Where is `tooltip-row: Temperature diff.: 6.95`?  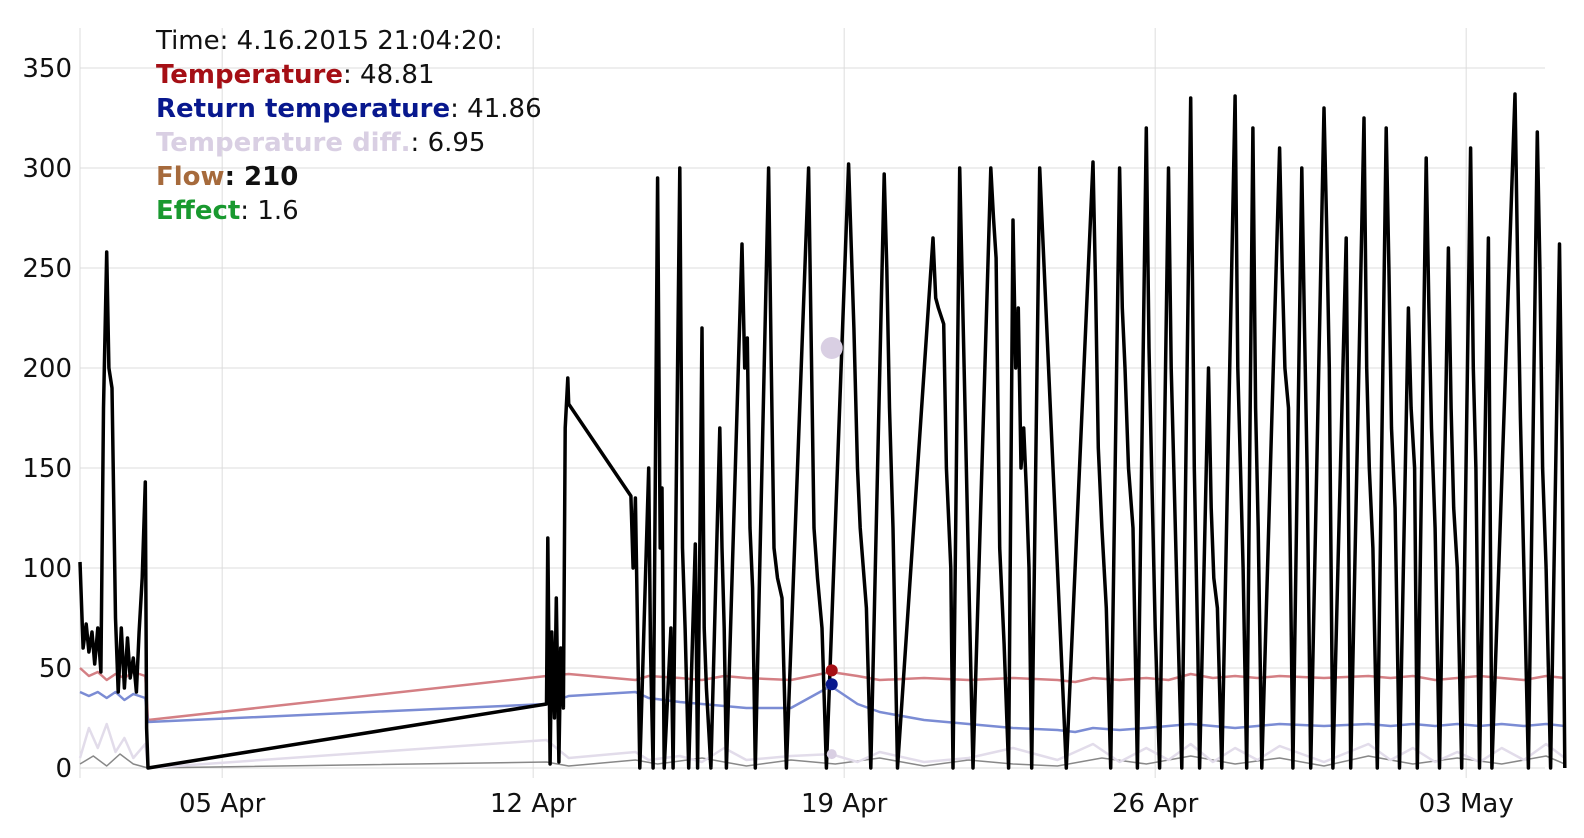 tooltip-row: Temperature diff.: 6.95 is located at coordinates (349, 143).